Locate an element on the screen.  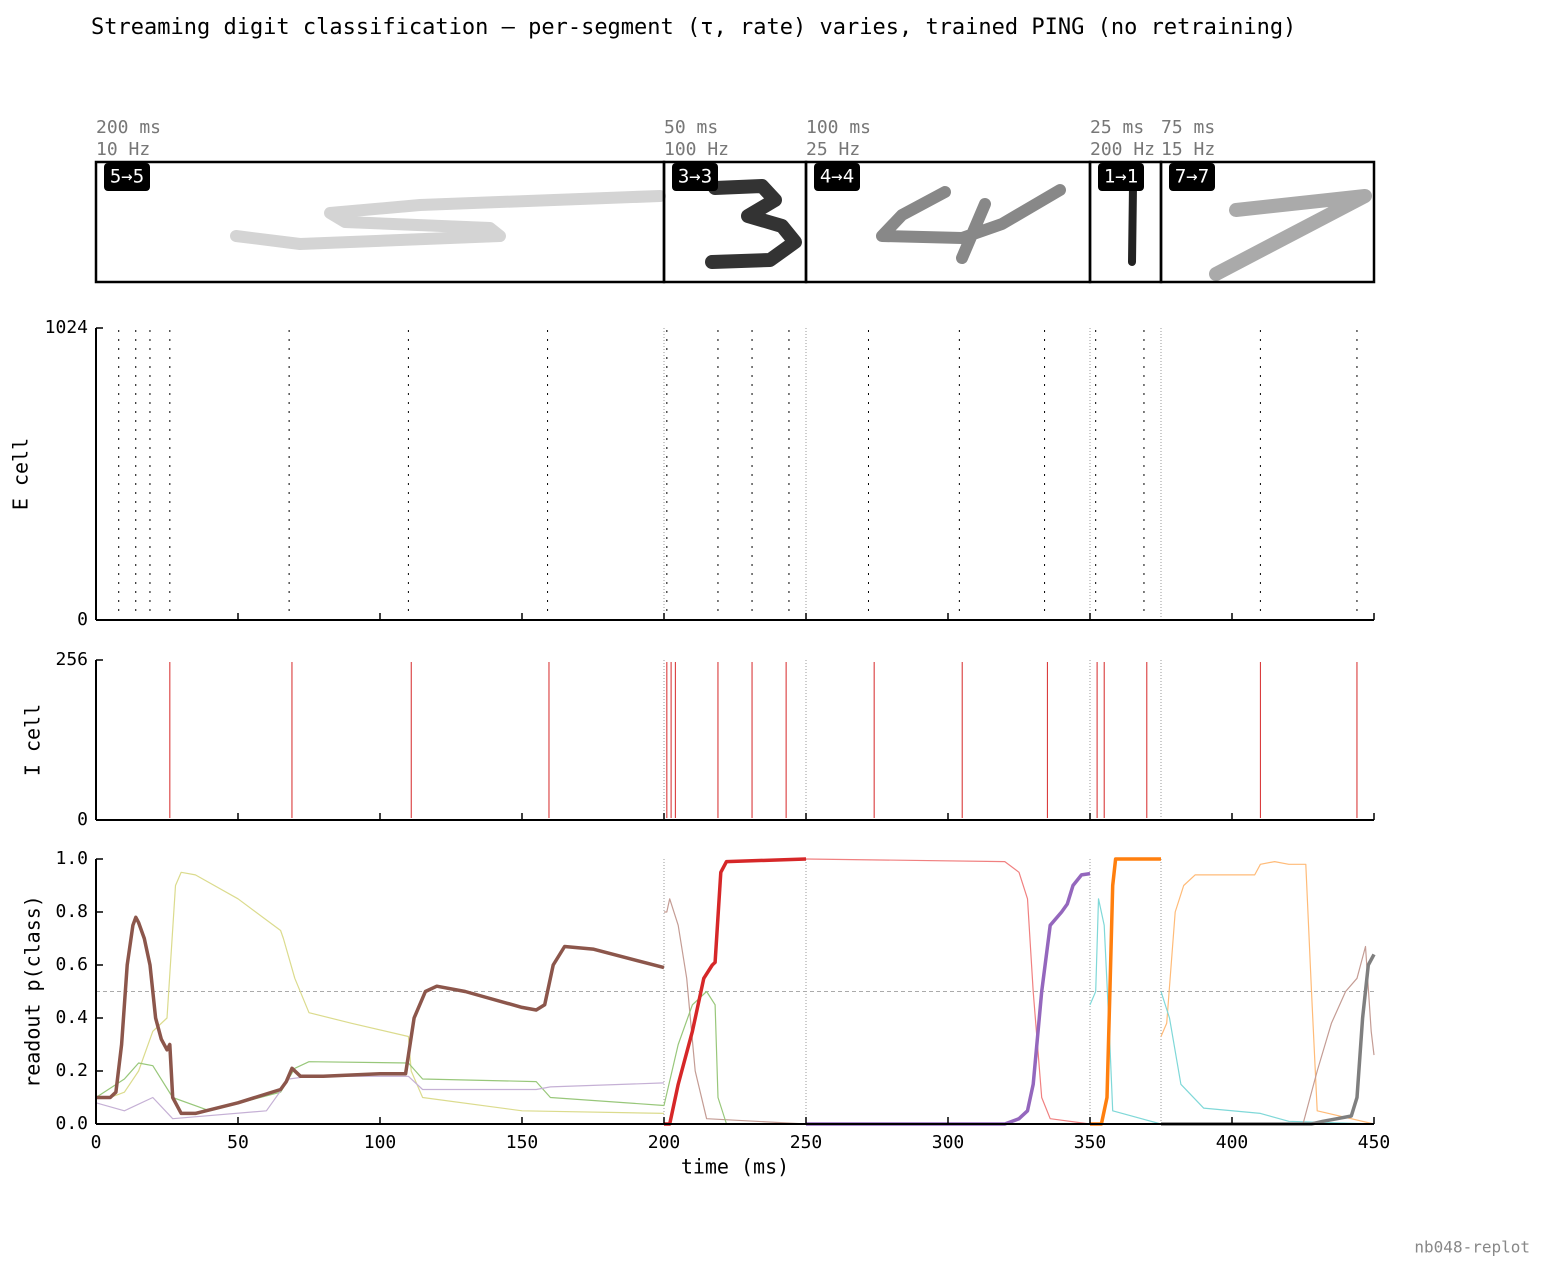
segment-badge: 4→4 is located at coordinates (837, 177).